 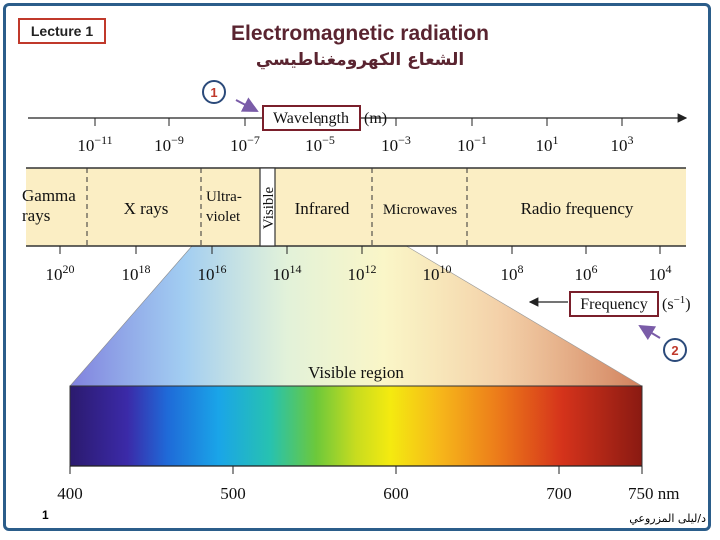 What do you see at coordinates (622, 144) in the screenshot?
I see `wavelength-tick-label: 10³` at bounding box center [622, 144].